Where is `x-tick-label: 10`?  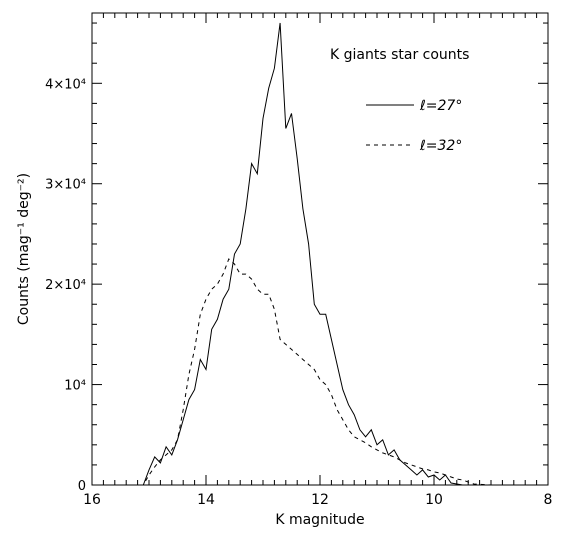 x-tick-label: 10 is located at coordinates (434, 500).